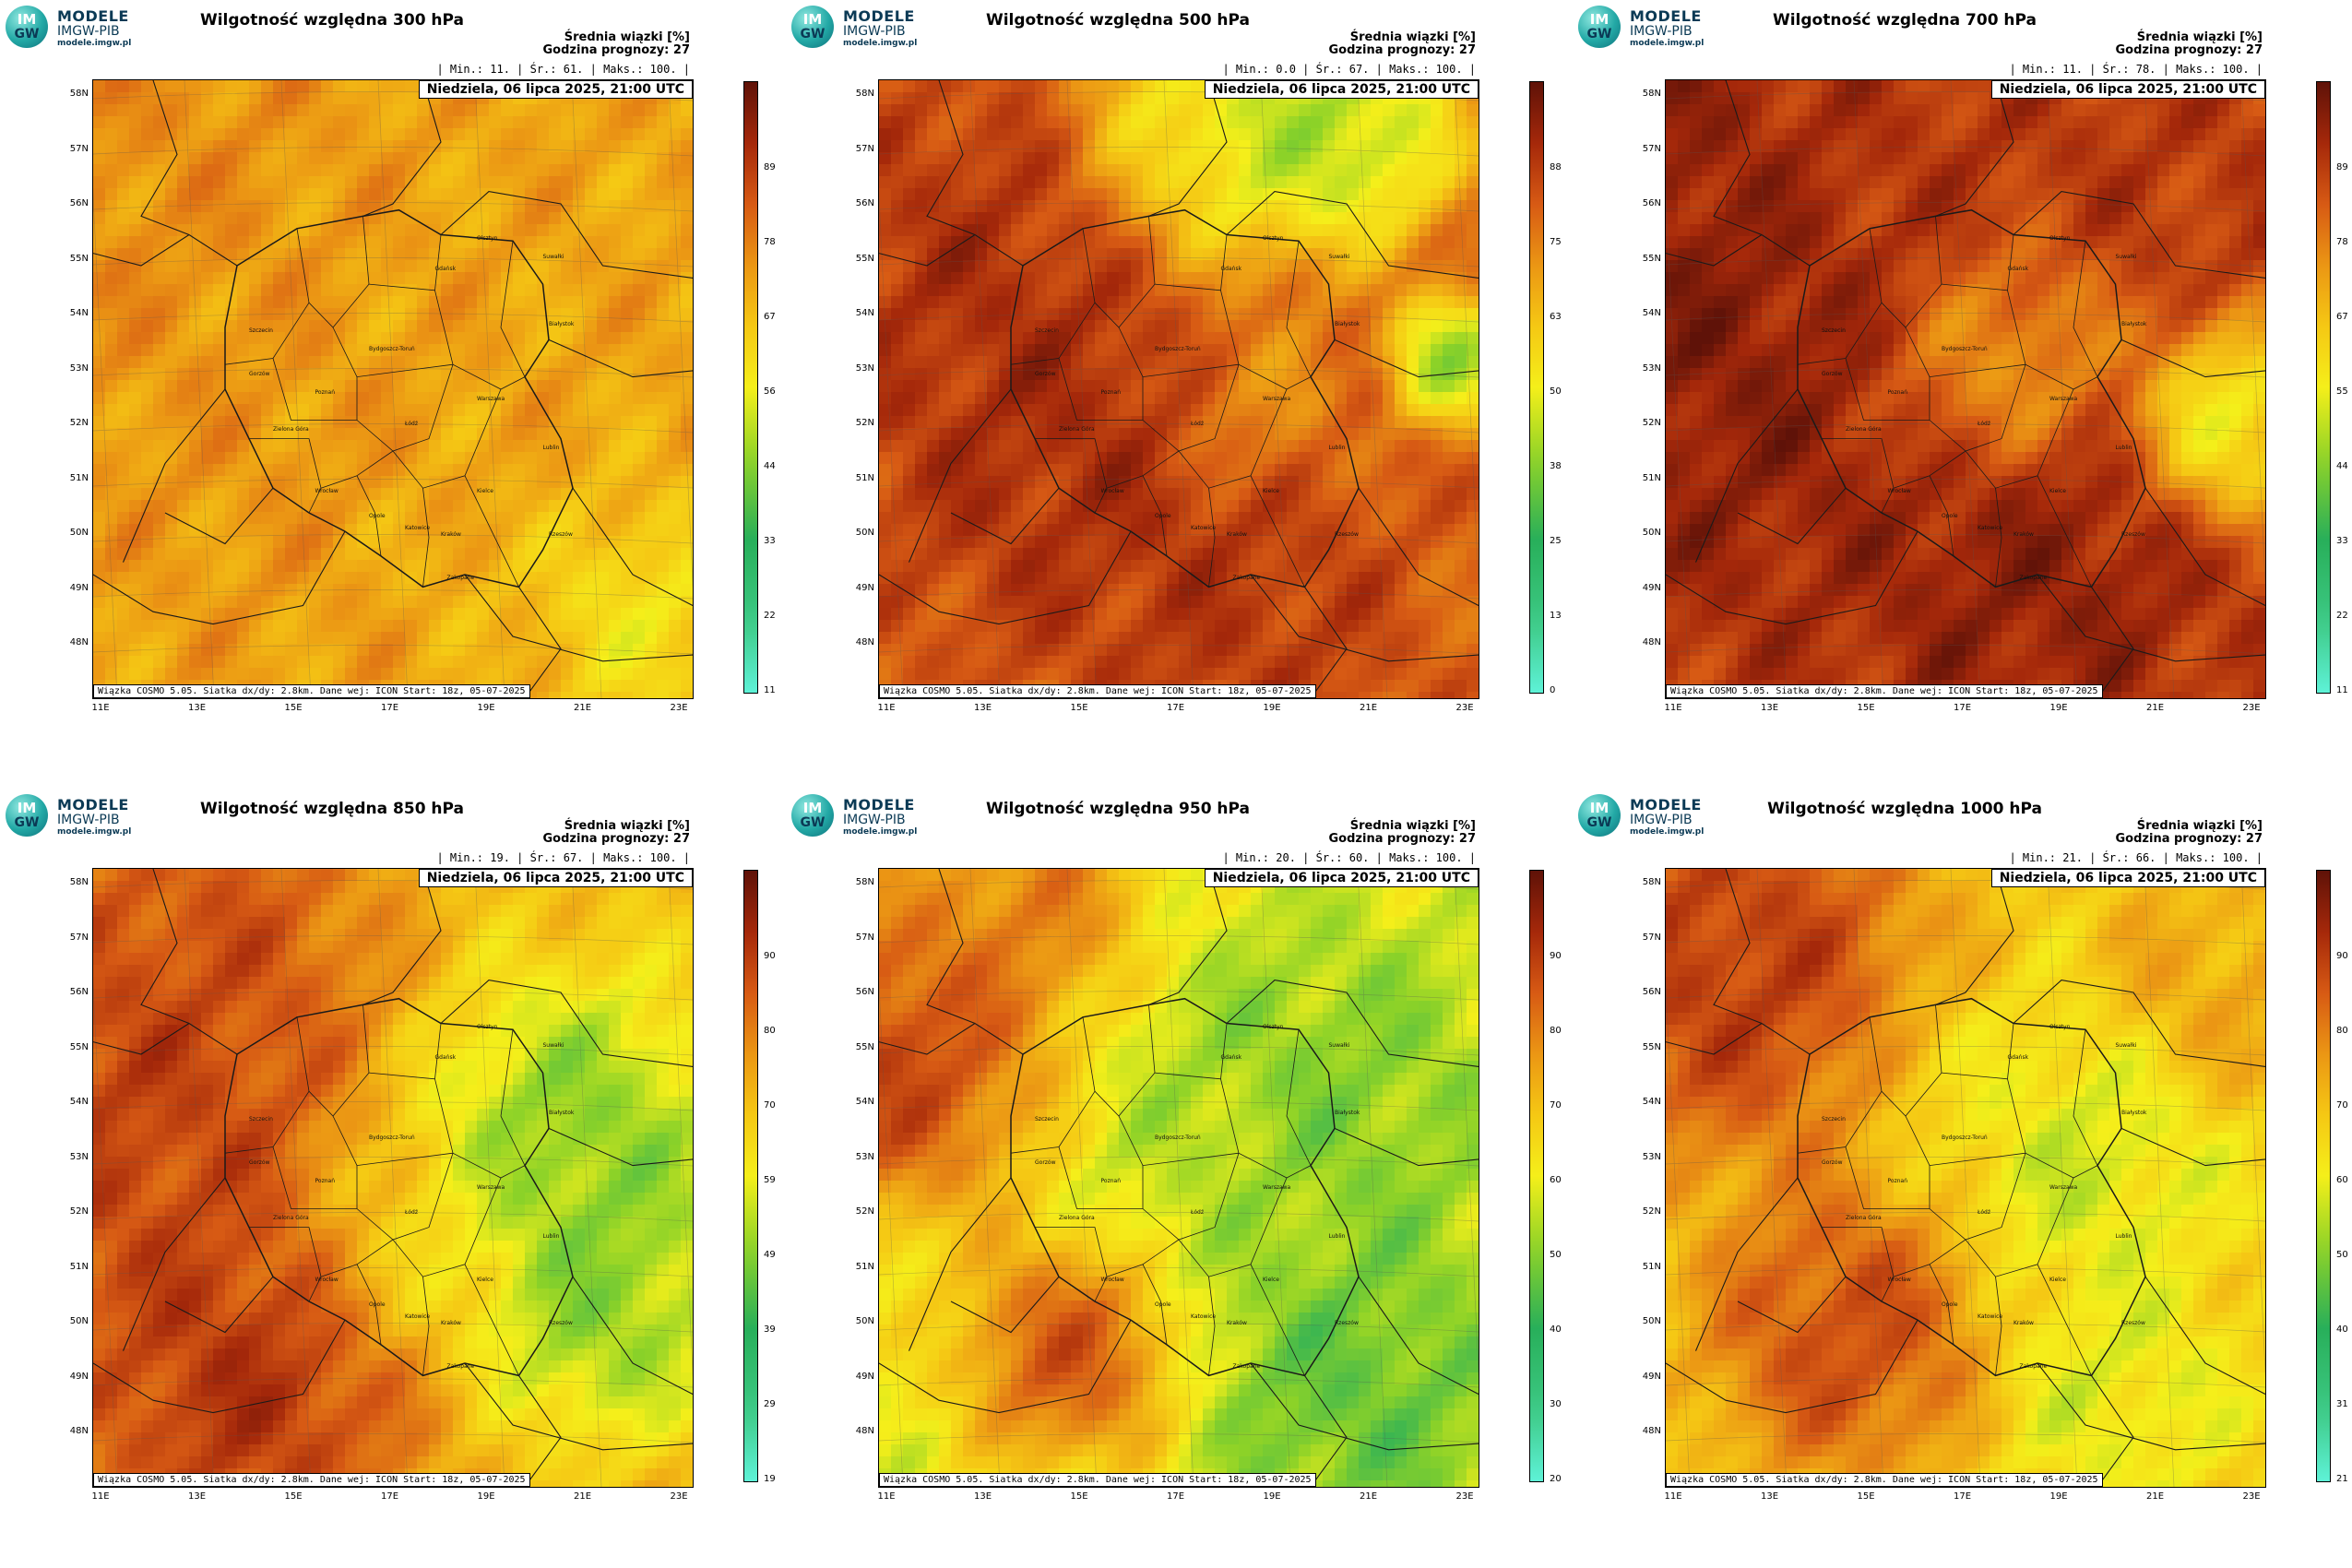 This screenshot has width=2352, height=1568. What do you see at coordinates (2033, 1366) in the screenshot?
I see `city-label: Zakopane` at bounding box center [2033, 1366].